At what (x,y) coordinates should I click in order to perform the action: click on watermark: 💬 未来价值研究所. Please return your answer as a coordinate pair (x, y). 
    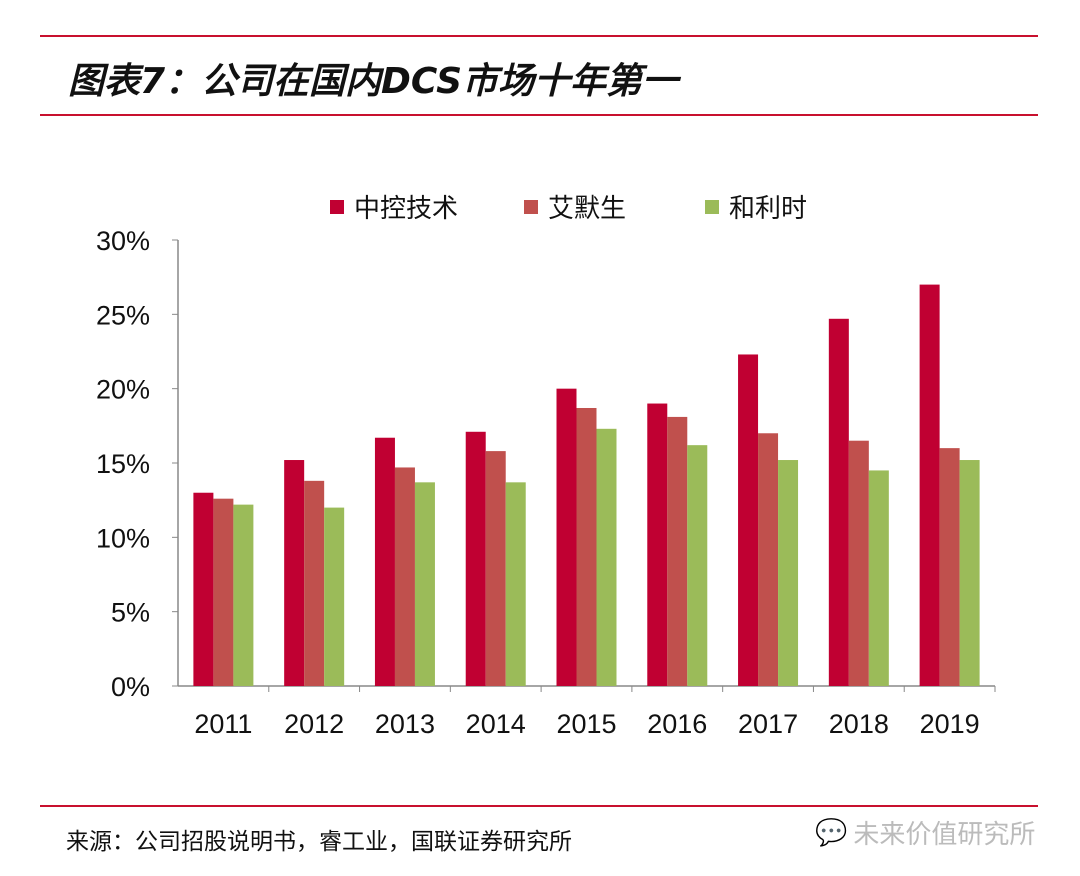
    Looking at the image, I should click on (925, 832).